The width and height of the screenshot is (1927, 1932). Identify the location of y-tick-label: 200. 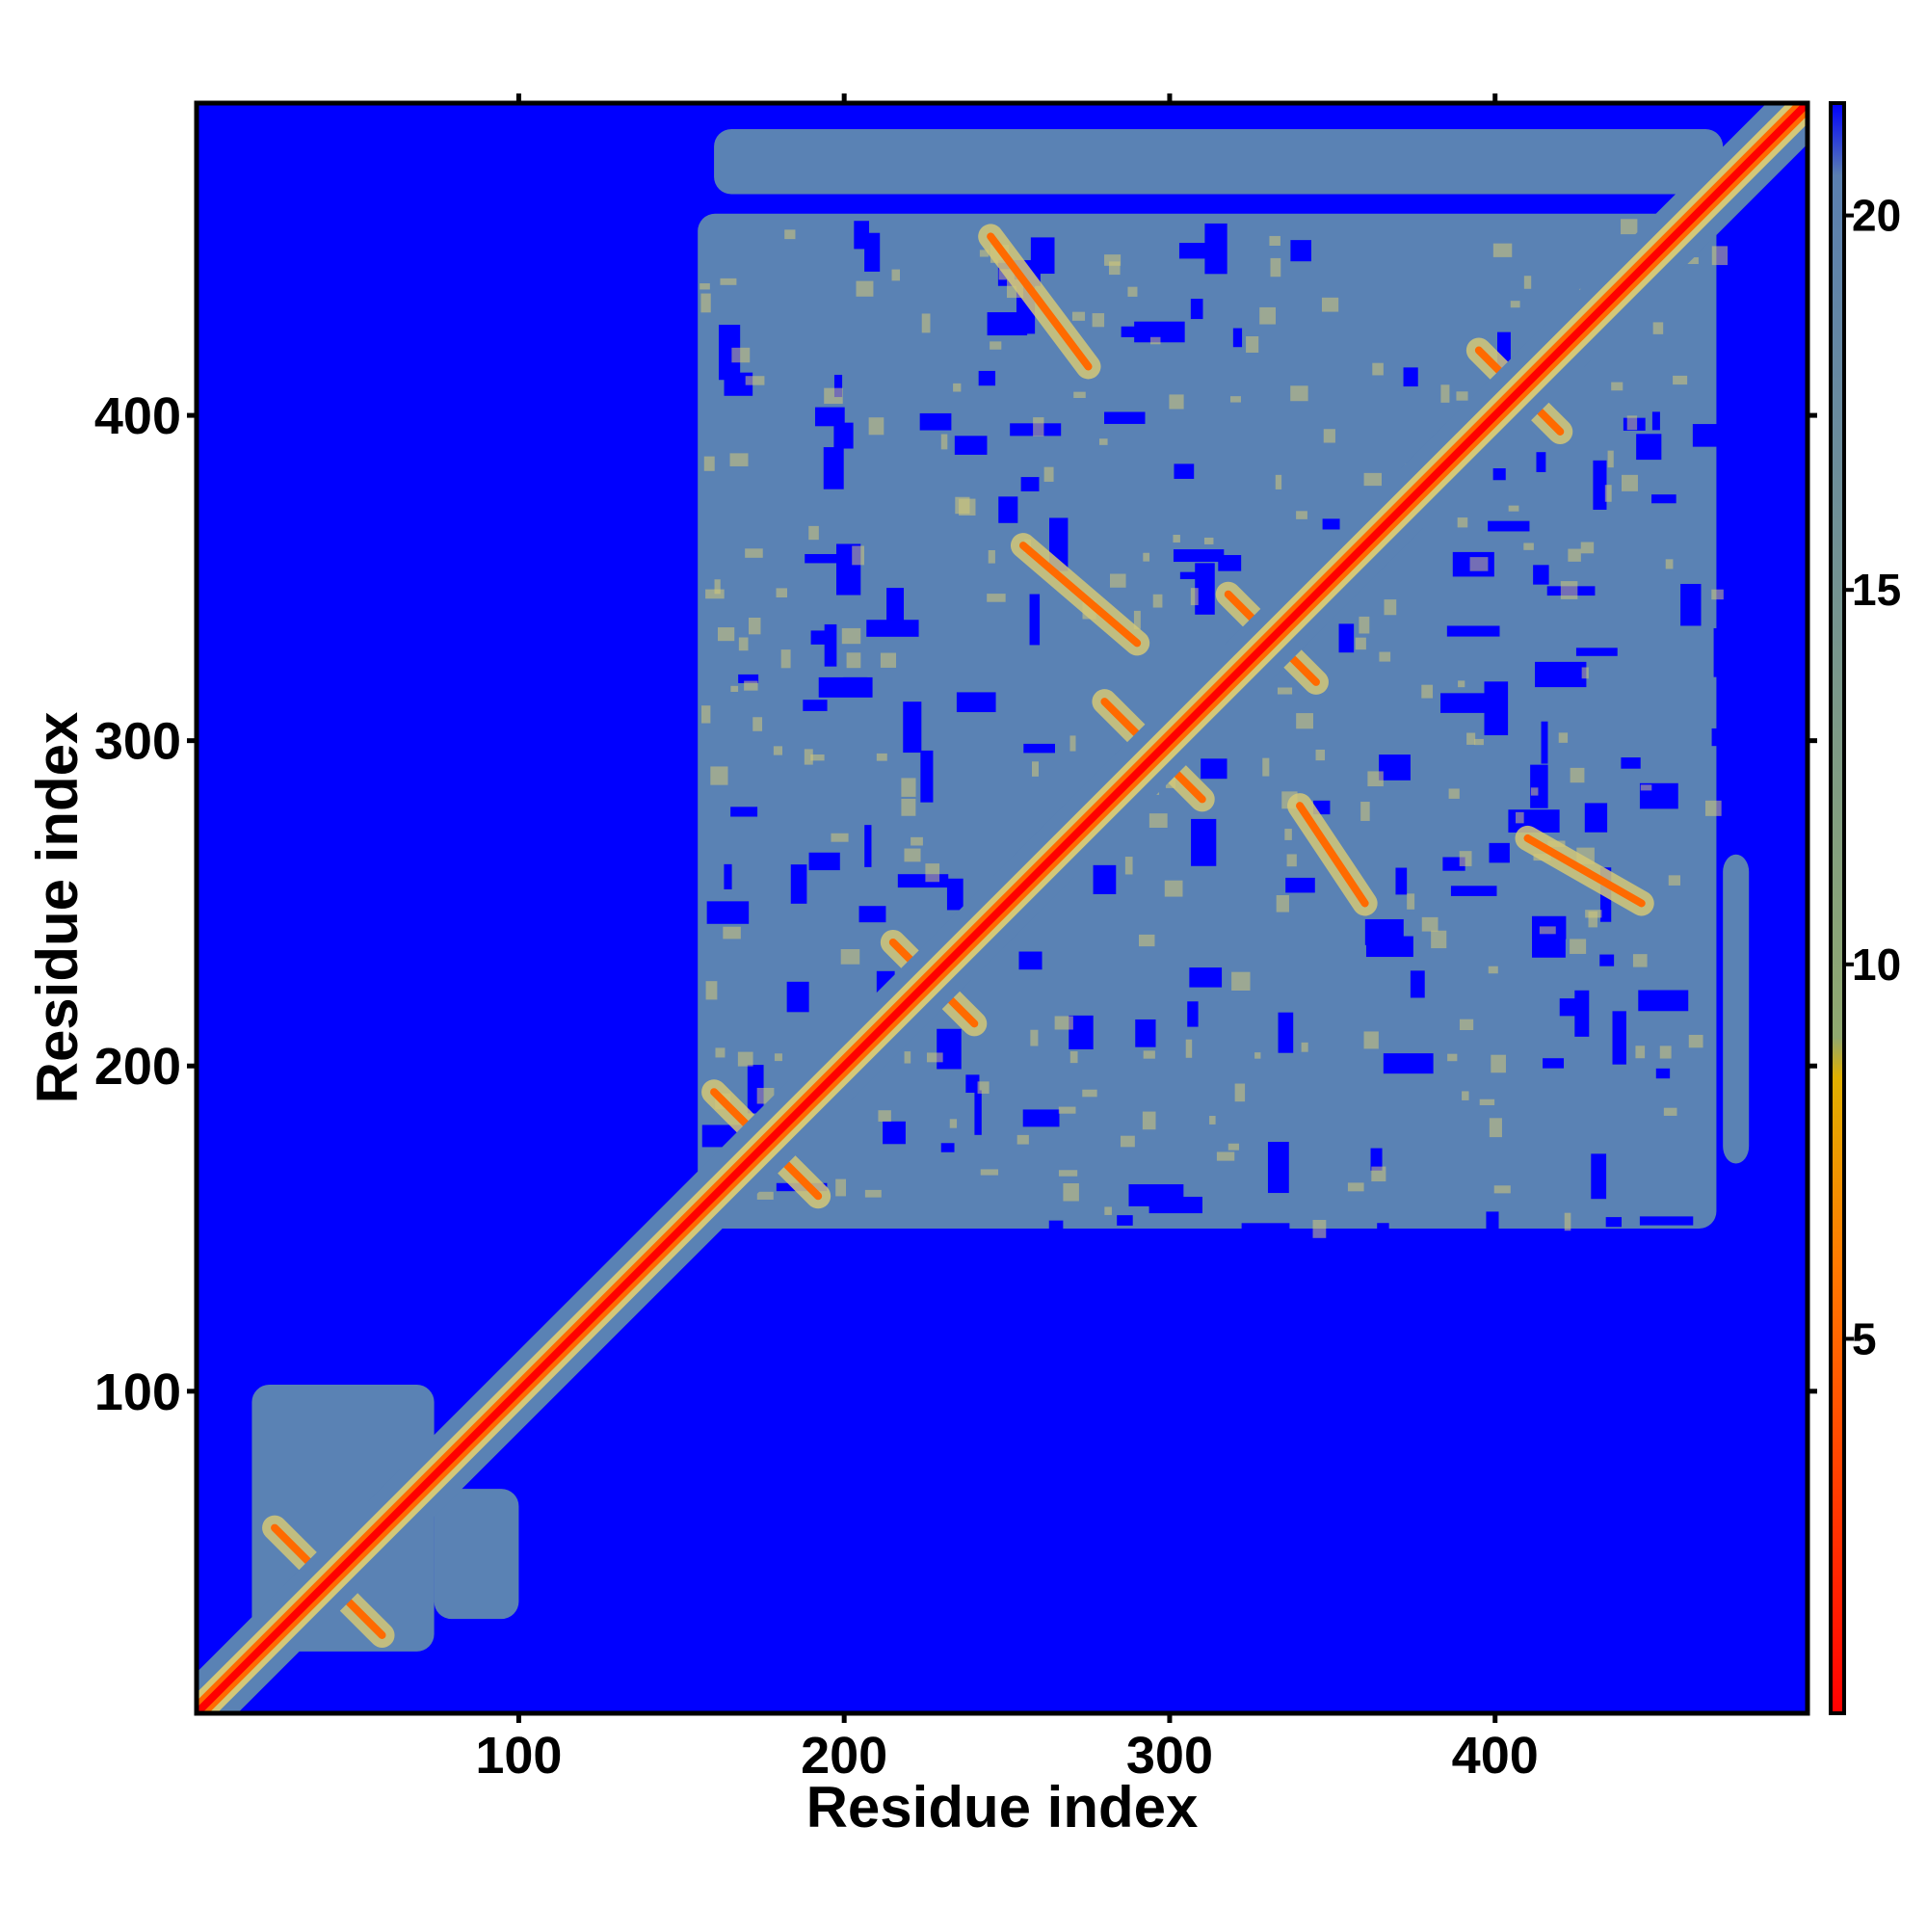
(137, 1067).